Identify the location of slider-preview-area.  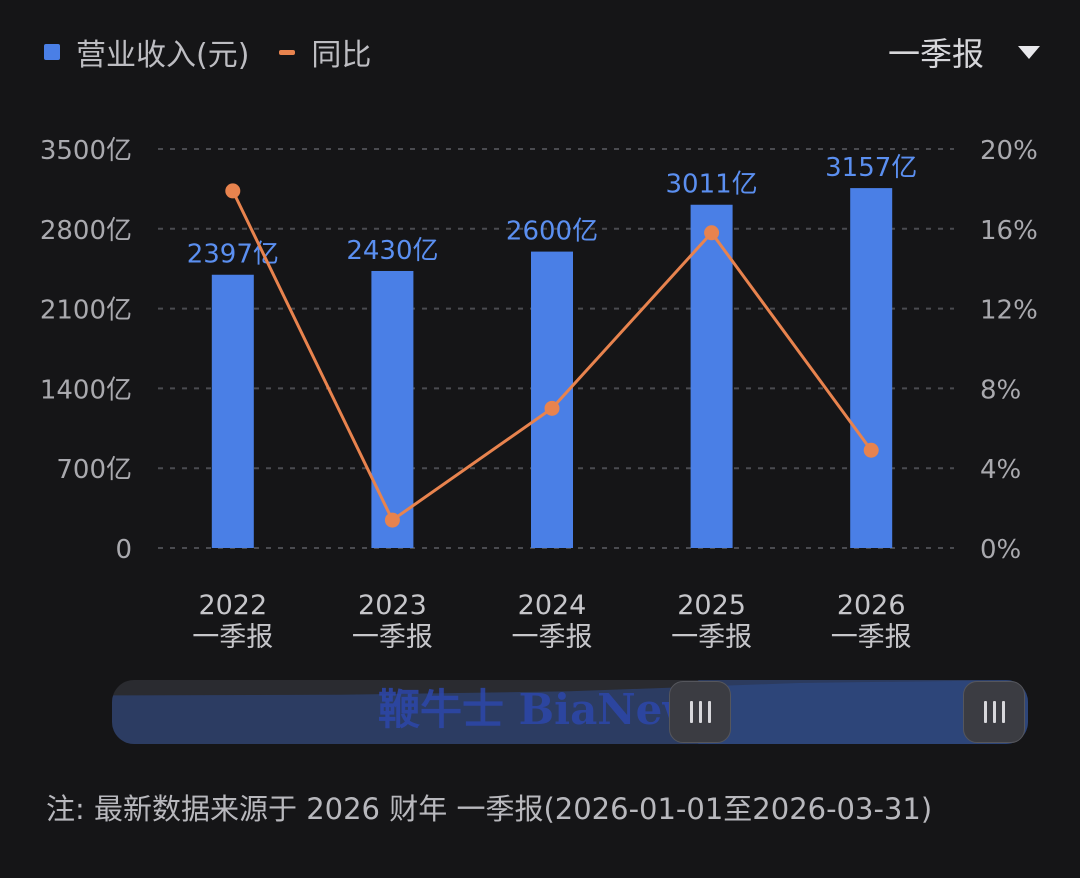
(570, 712).